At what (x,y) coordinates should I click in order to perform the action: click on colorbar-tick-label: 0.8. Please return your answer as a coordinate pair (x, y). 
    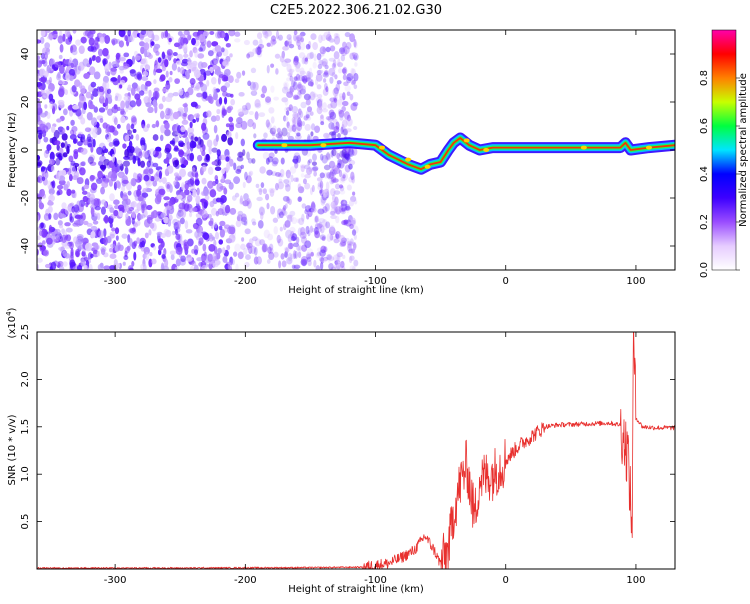
    Looking at the image, I should click on (704, 78).